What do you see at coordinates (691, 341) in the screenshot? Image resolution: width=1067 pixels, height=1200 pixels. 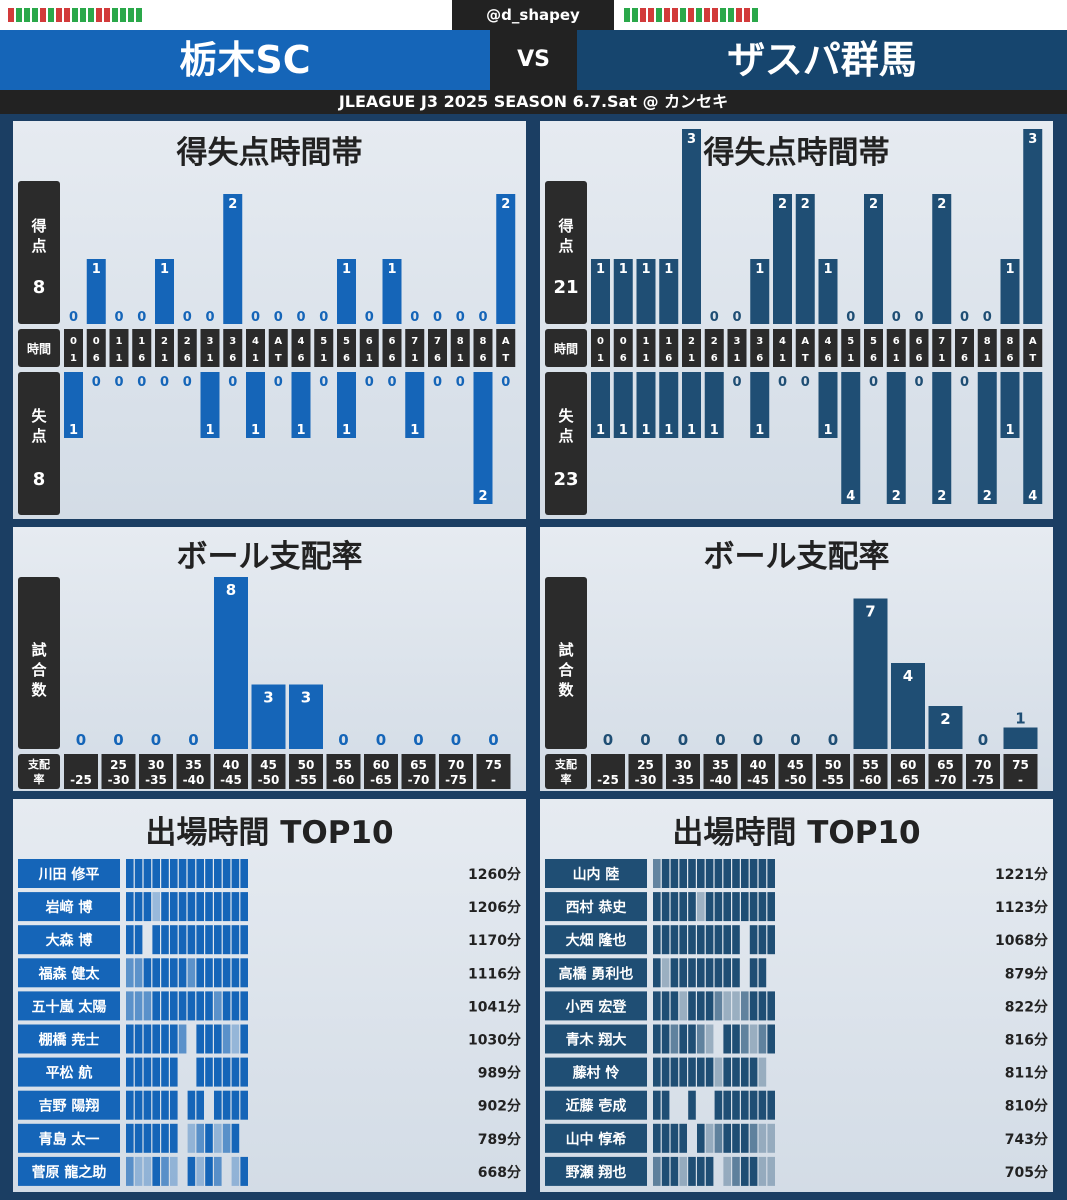 I see `time-tick-label: 2` at bounding box center [691, 341].